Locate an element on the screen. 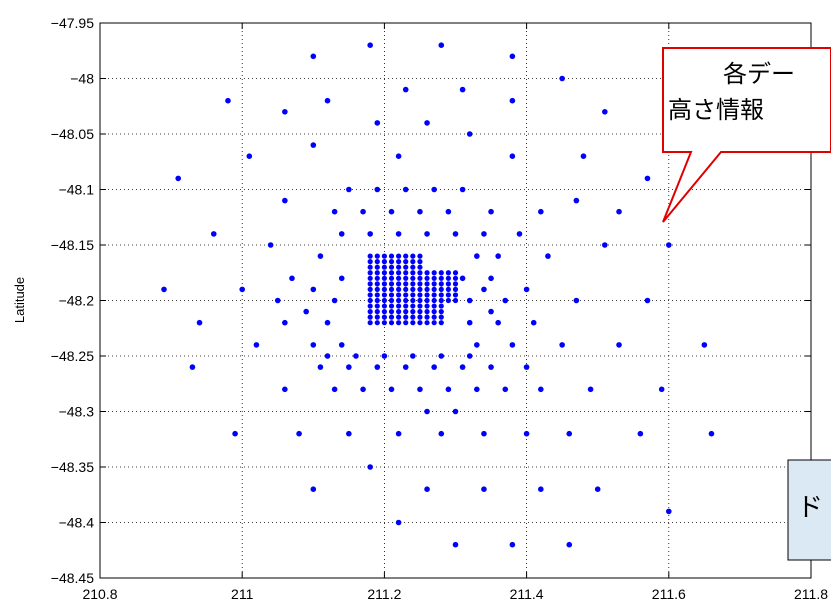 The height and width of the screenshot is (605, 831). y-tick-label: −48.05 is located at coordinates (72, 134).